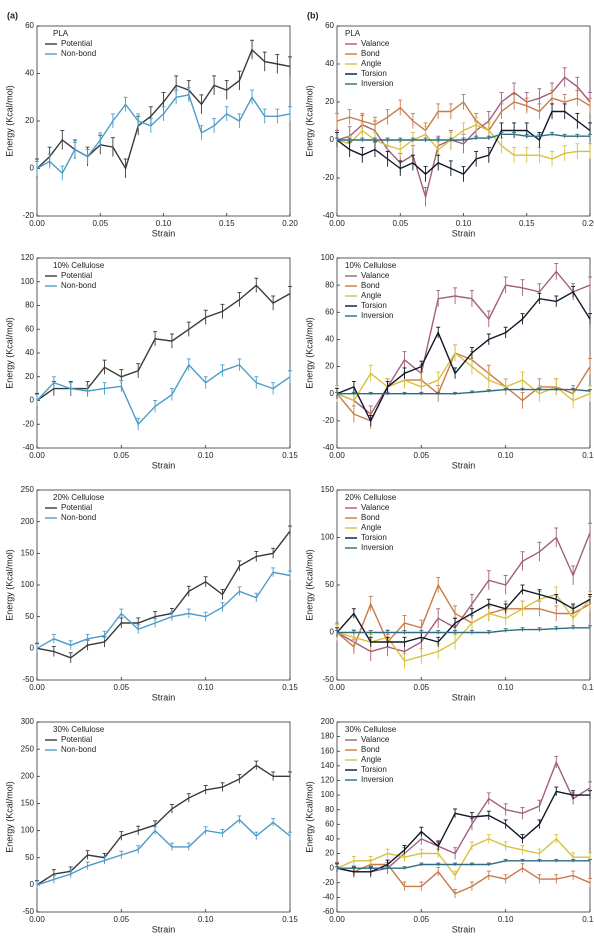 This screenshot has width=594, height=947. Describe the element at coordinates (371, 527) in the screenshot. I see `legend-label: Angle` at that location.